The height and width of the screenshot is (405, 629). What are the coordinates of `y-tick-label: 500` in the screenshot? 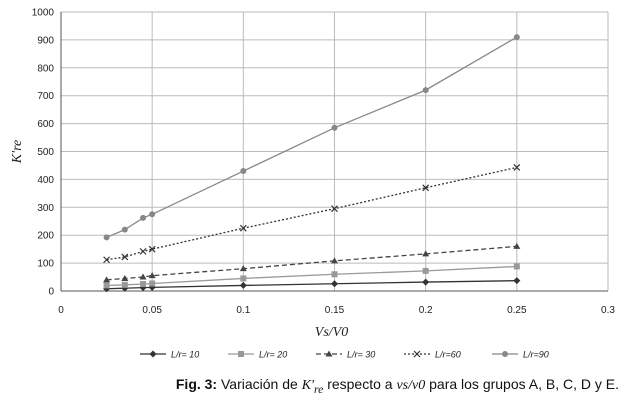 It's located at (45, 152).